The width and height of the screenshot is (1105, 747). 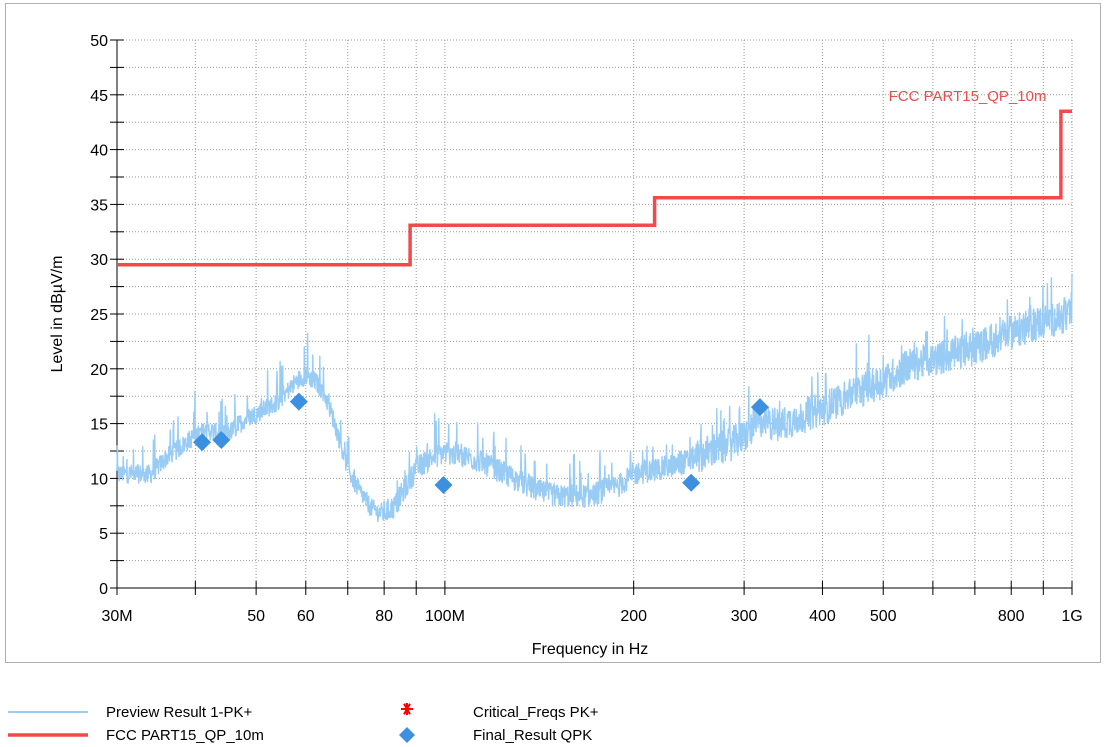 I want to click on y-tick-label: 50, so click(x=99, y=41).